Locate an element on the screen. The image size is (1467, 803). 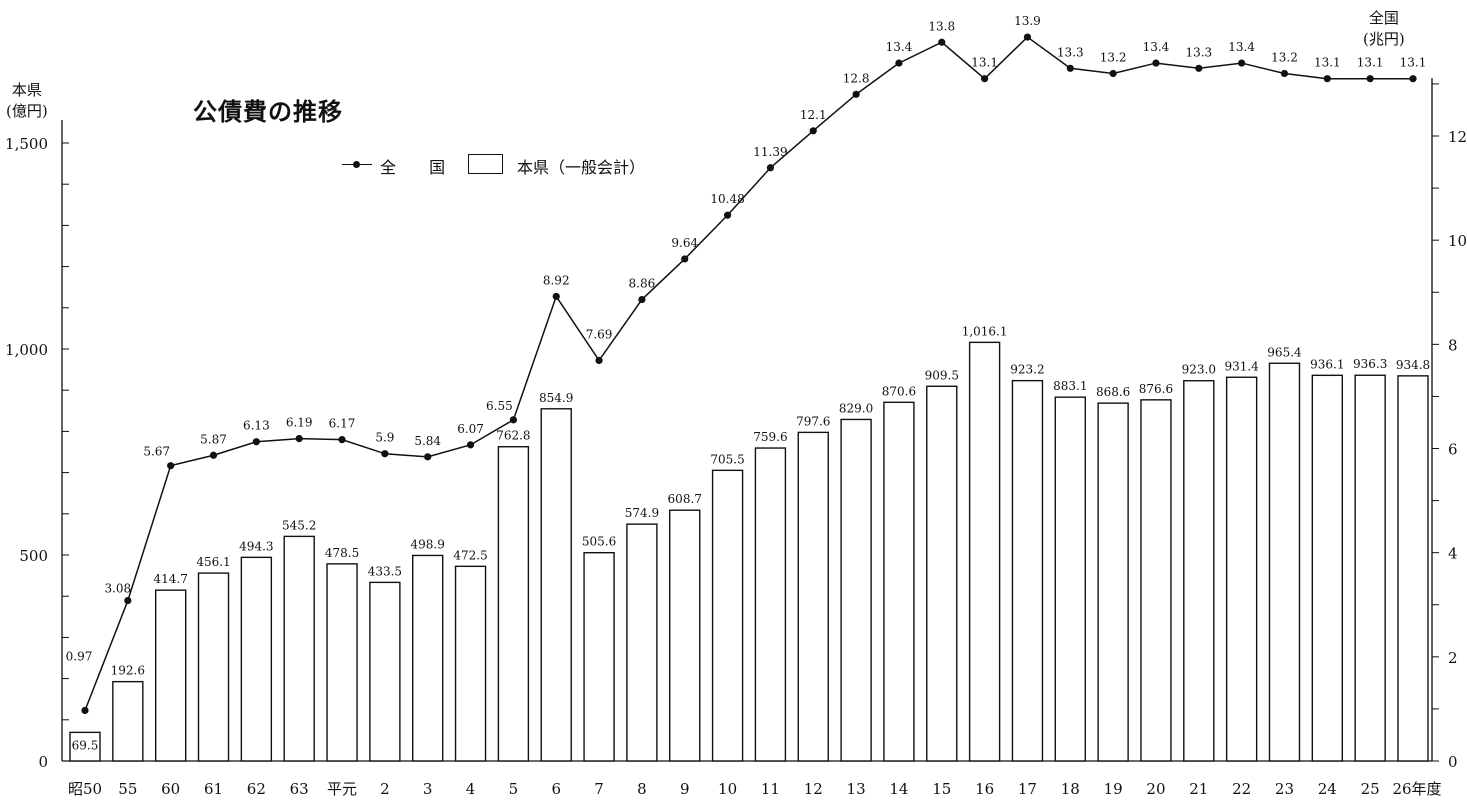
left-axis-tick-label: 500 is located at coordinates (33, 556).